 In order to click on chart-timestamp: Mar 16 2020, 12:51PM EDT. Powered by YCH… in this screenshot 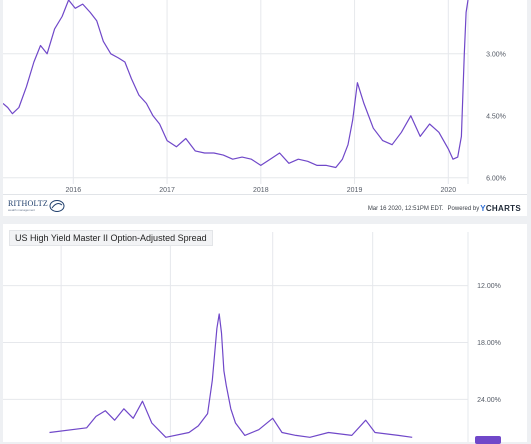, I will do `click(444, 208)`.